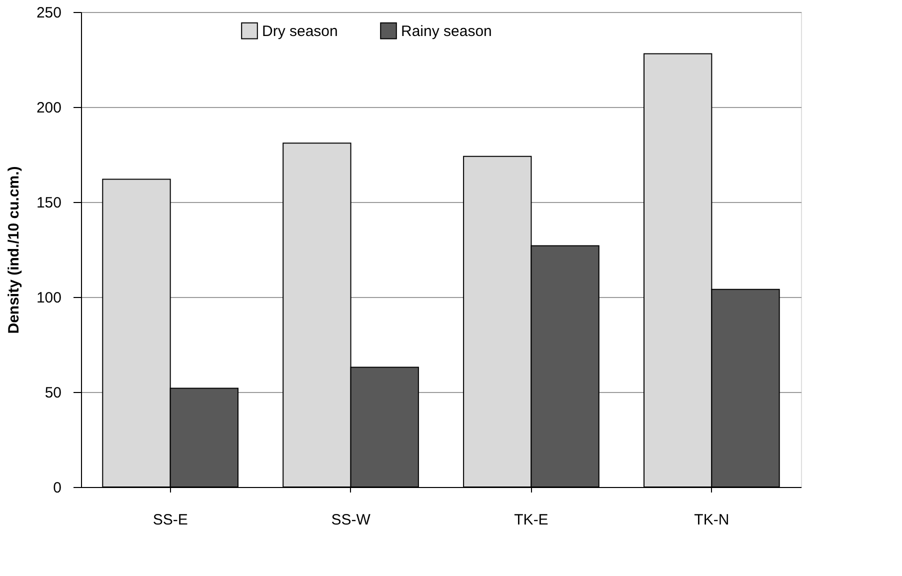 The height and width of the screenshot is (576, 902). Describe the element at coordinates (446, 31) in the screenshot. I see `legend-label: Rainy season` at that location.